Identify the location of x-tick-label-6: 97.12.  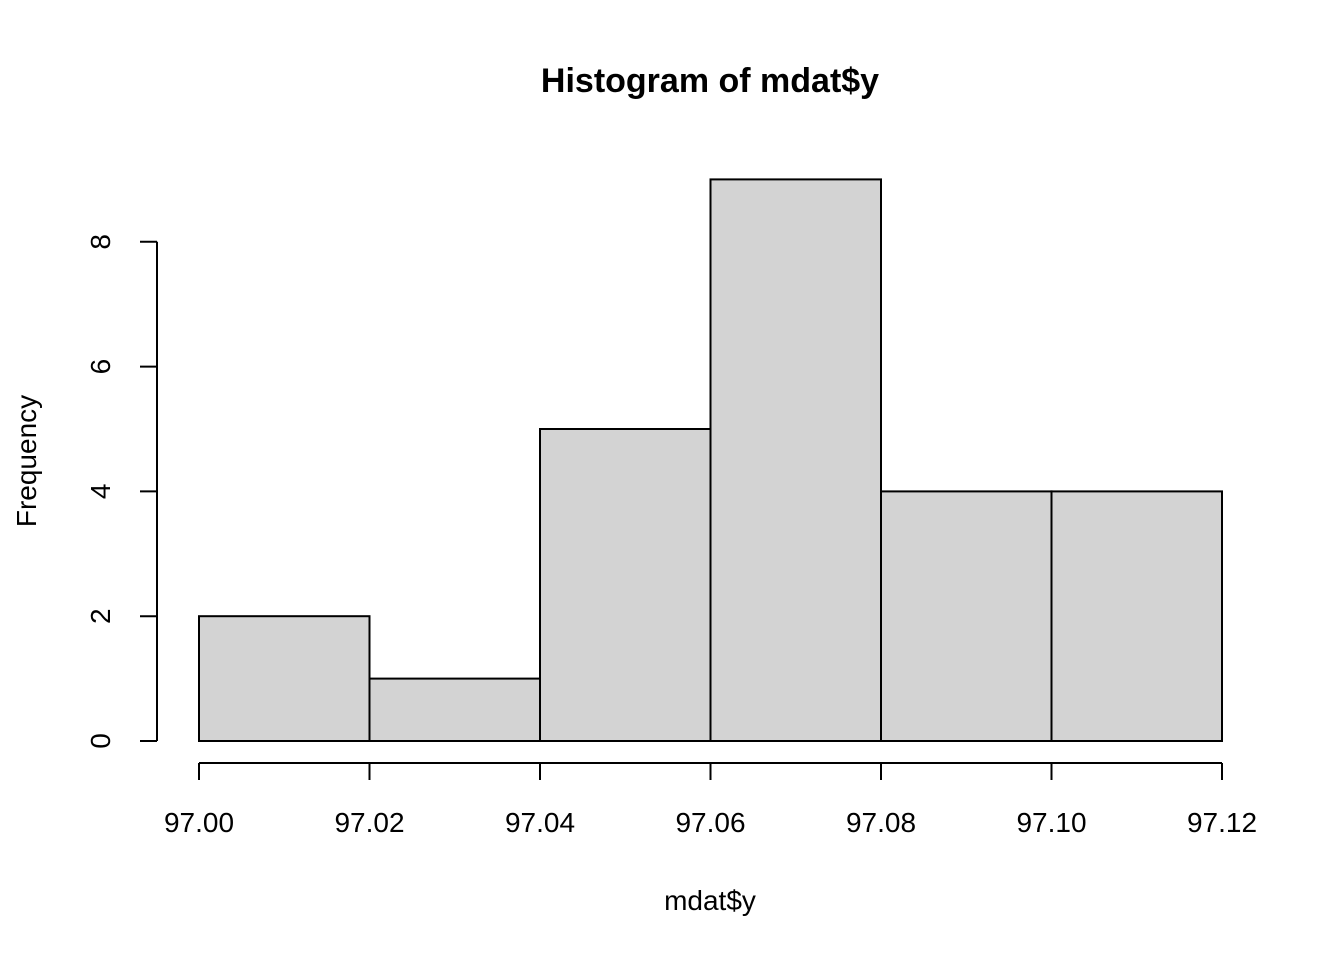
(1222, 822).